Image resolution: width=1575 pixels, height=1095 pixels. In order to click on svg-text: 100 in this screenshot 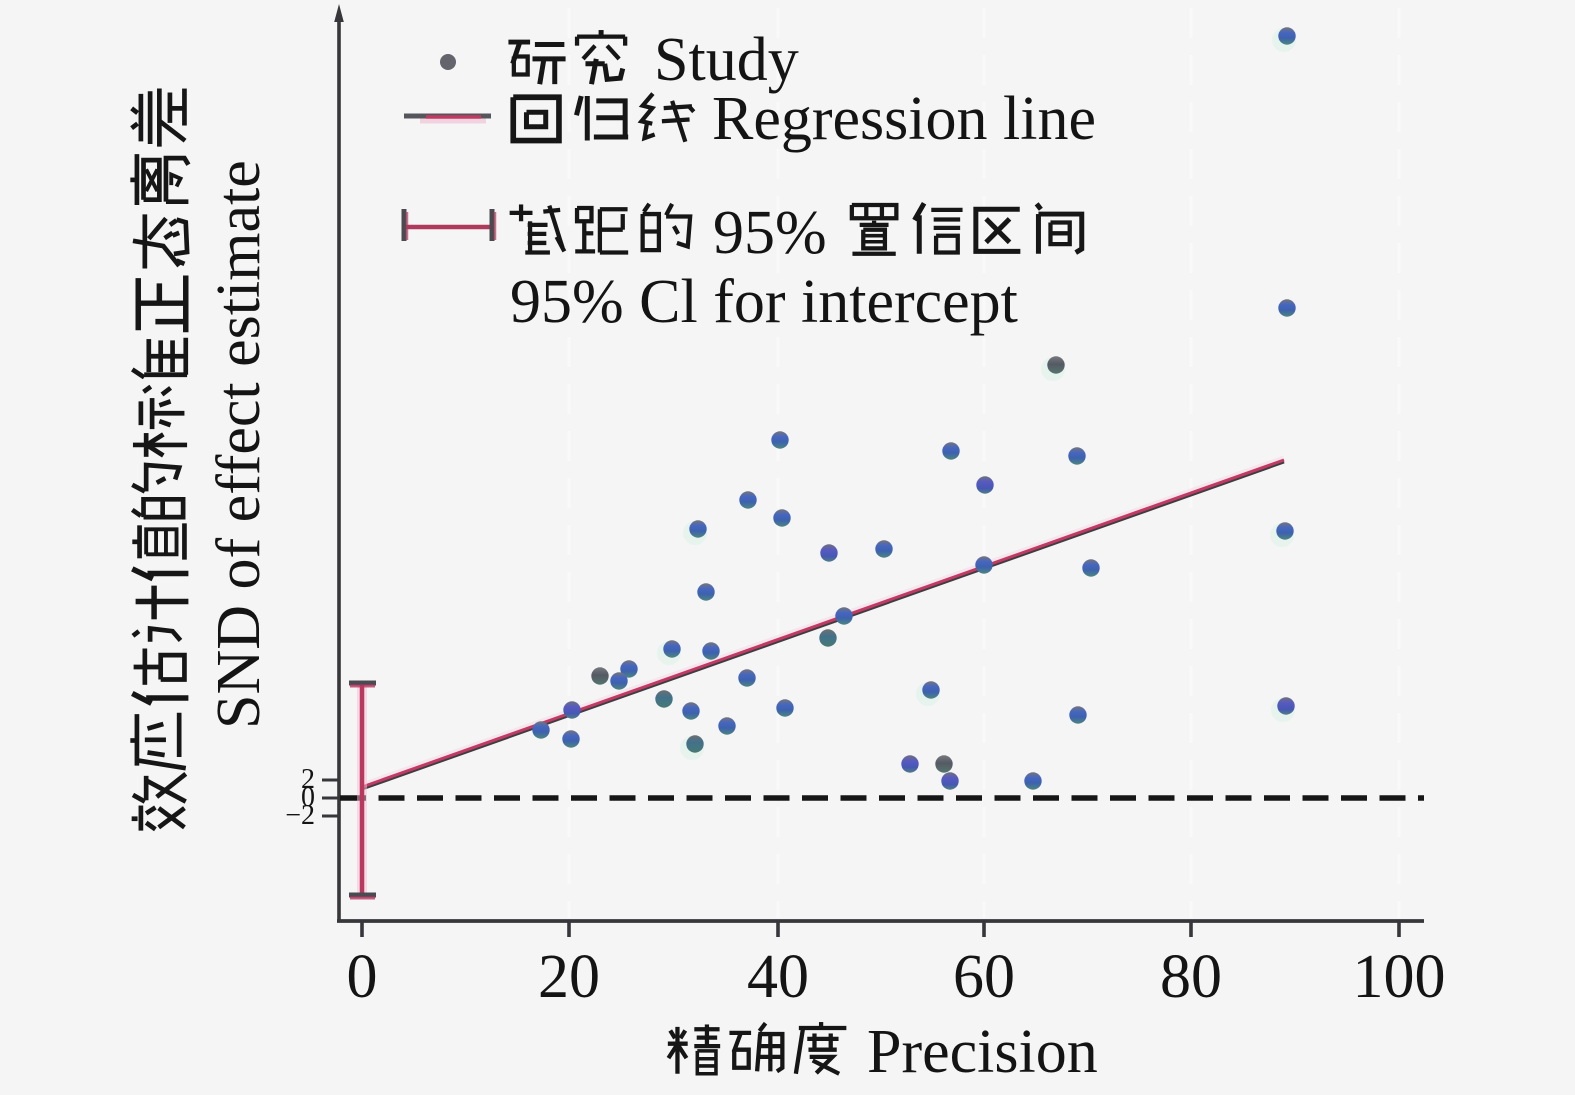, I will do `click(1399, 977)`.